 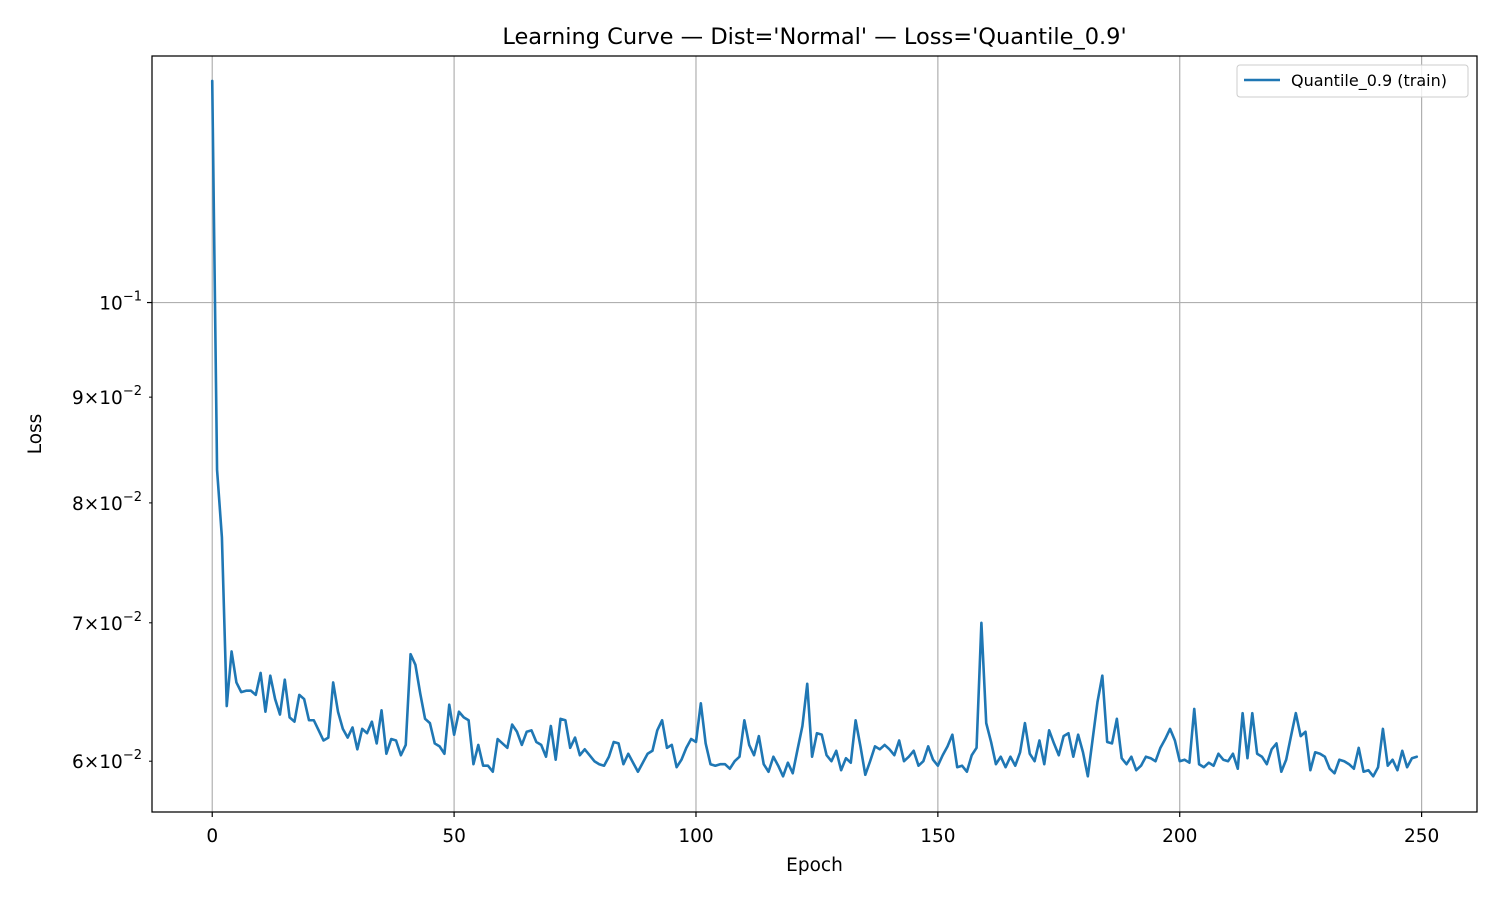 I want to click on x-tick-label: 100, so click(x=695, y=836).